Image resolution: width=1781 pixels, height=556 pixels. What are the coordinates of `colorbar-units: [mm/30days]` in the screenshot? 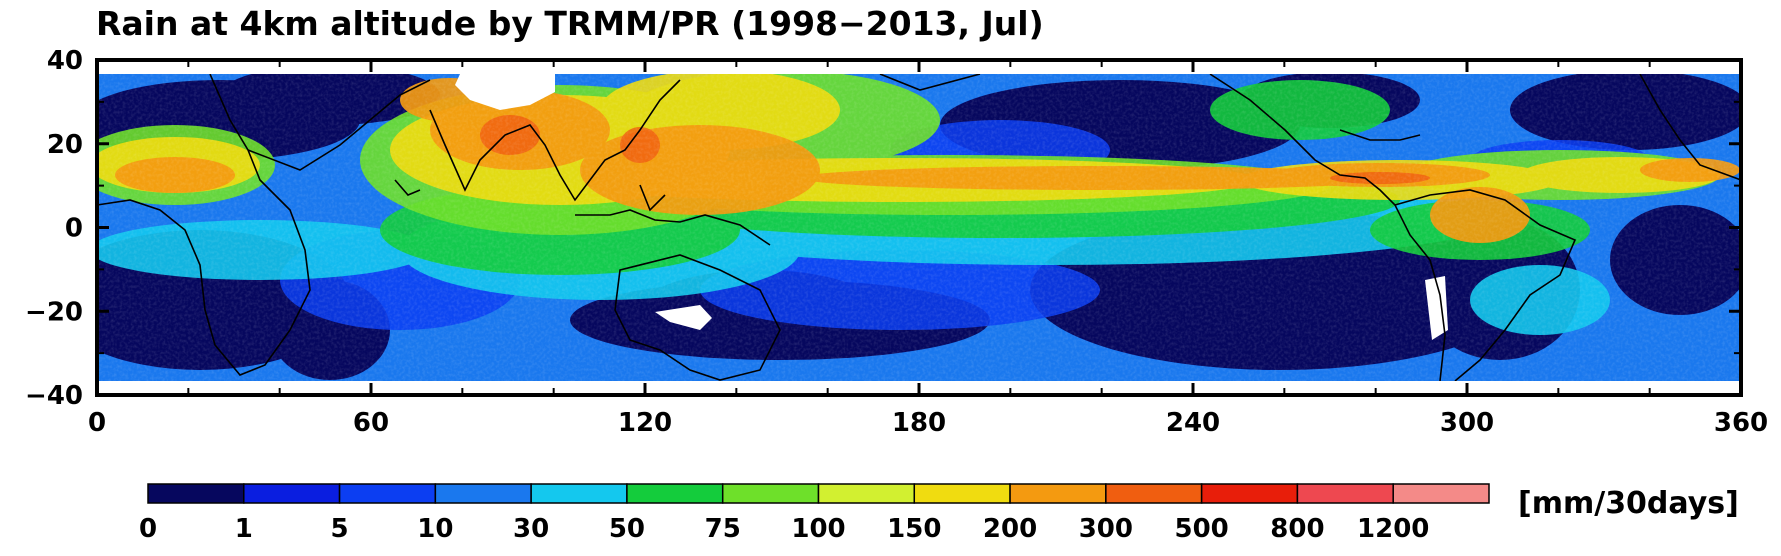 It's located at (1628, 503).